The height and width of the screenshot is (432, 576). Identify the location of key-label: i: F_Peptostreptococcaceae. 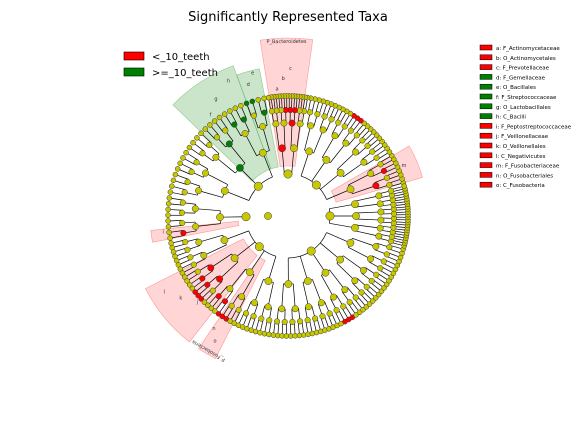
(534, 127).